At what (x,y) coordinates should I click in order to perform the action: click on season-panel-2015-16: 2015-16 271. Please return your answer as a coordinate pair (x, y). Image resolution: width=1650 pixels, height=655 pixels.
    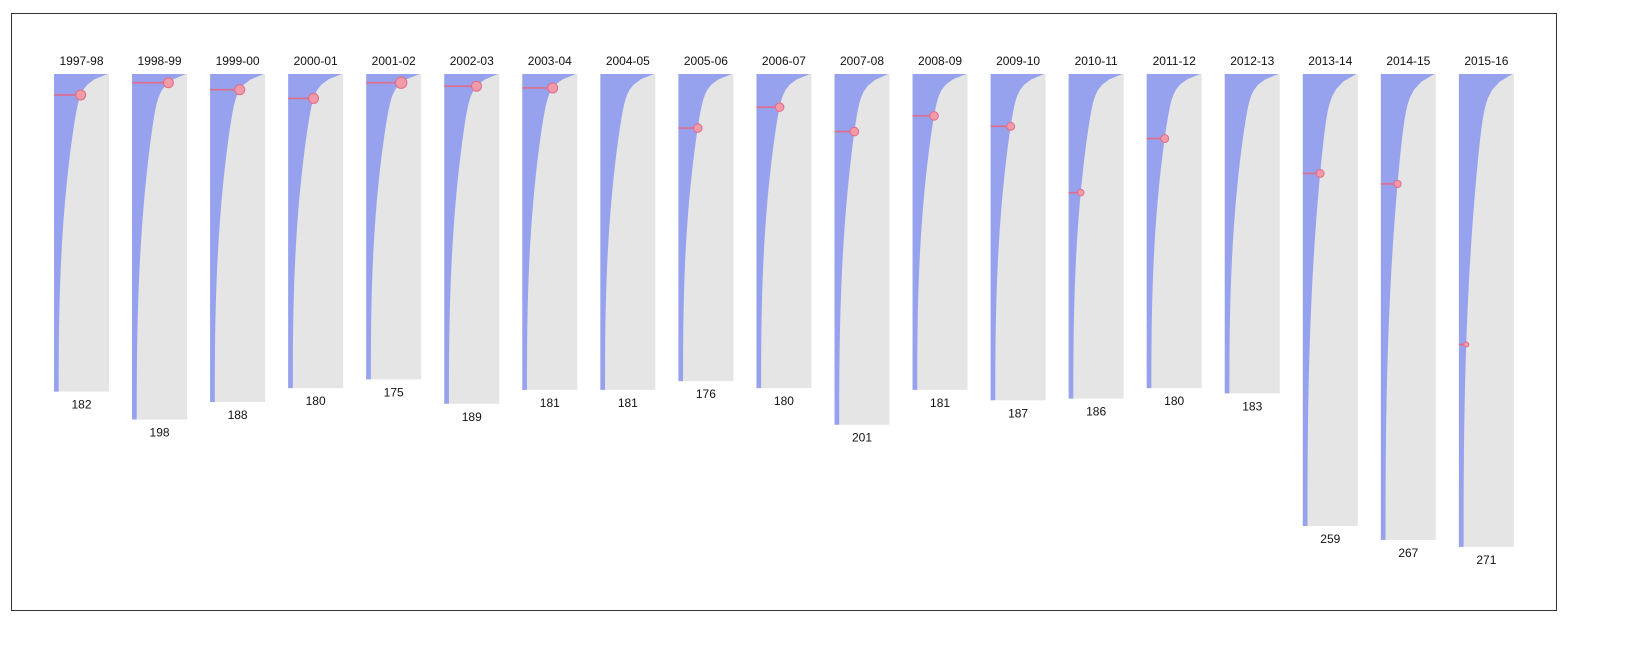
    Looking at the image, I should click on (1486, 310).